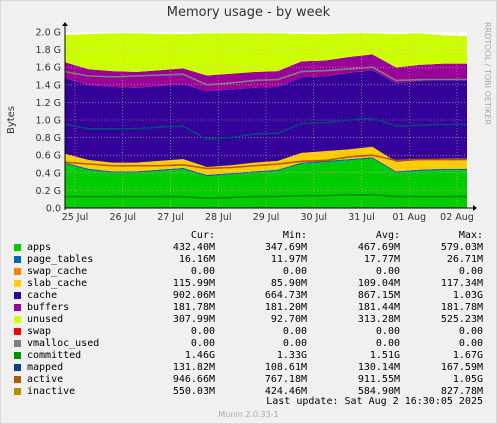 This screenshot has height=424, width=497. What do you see at coordinates (65, 24) in the screenshot?
I see `y-axis-arrow` at bounding box center [65, 24].